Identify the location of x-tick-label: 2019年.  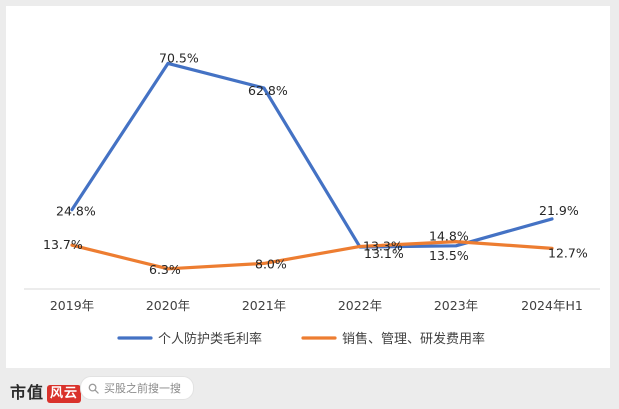
(72, 305).